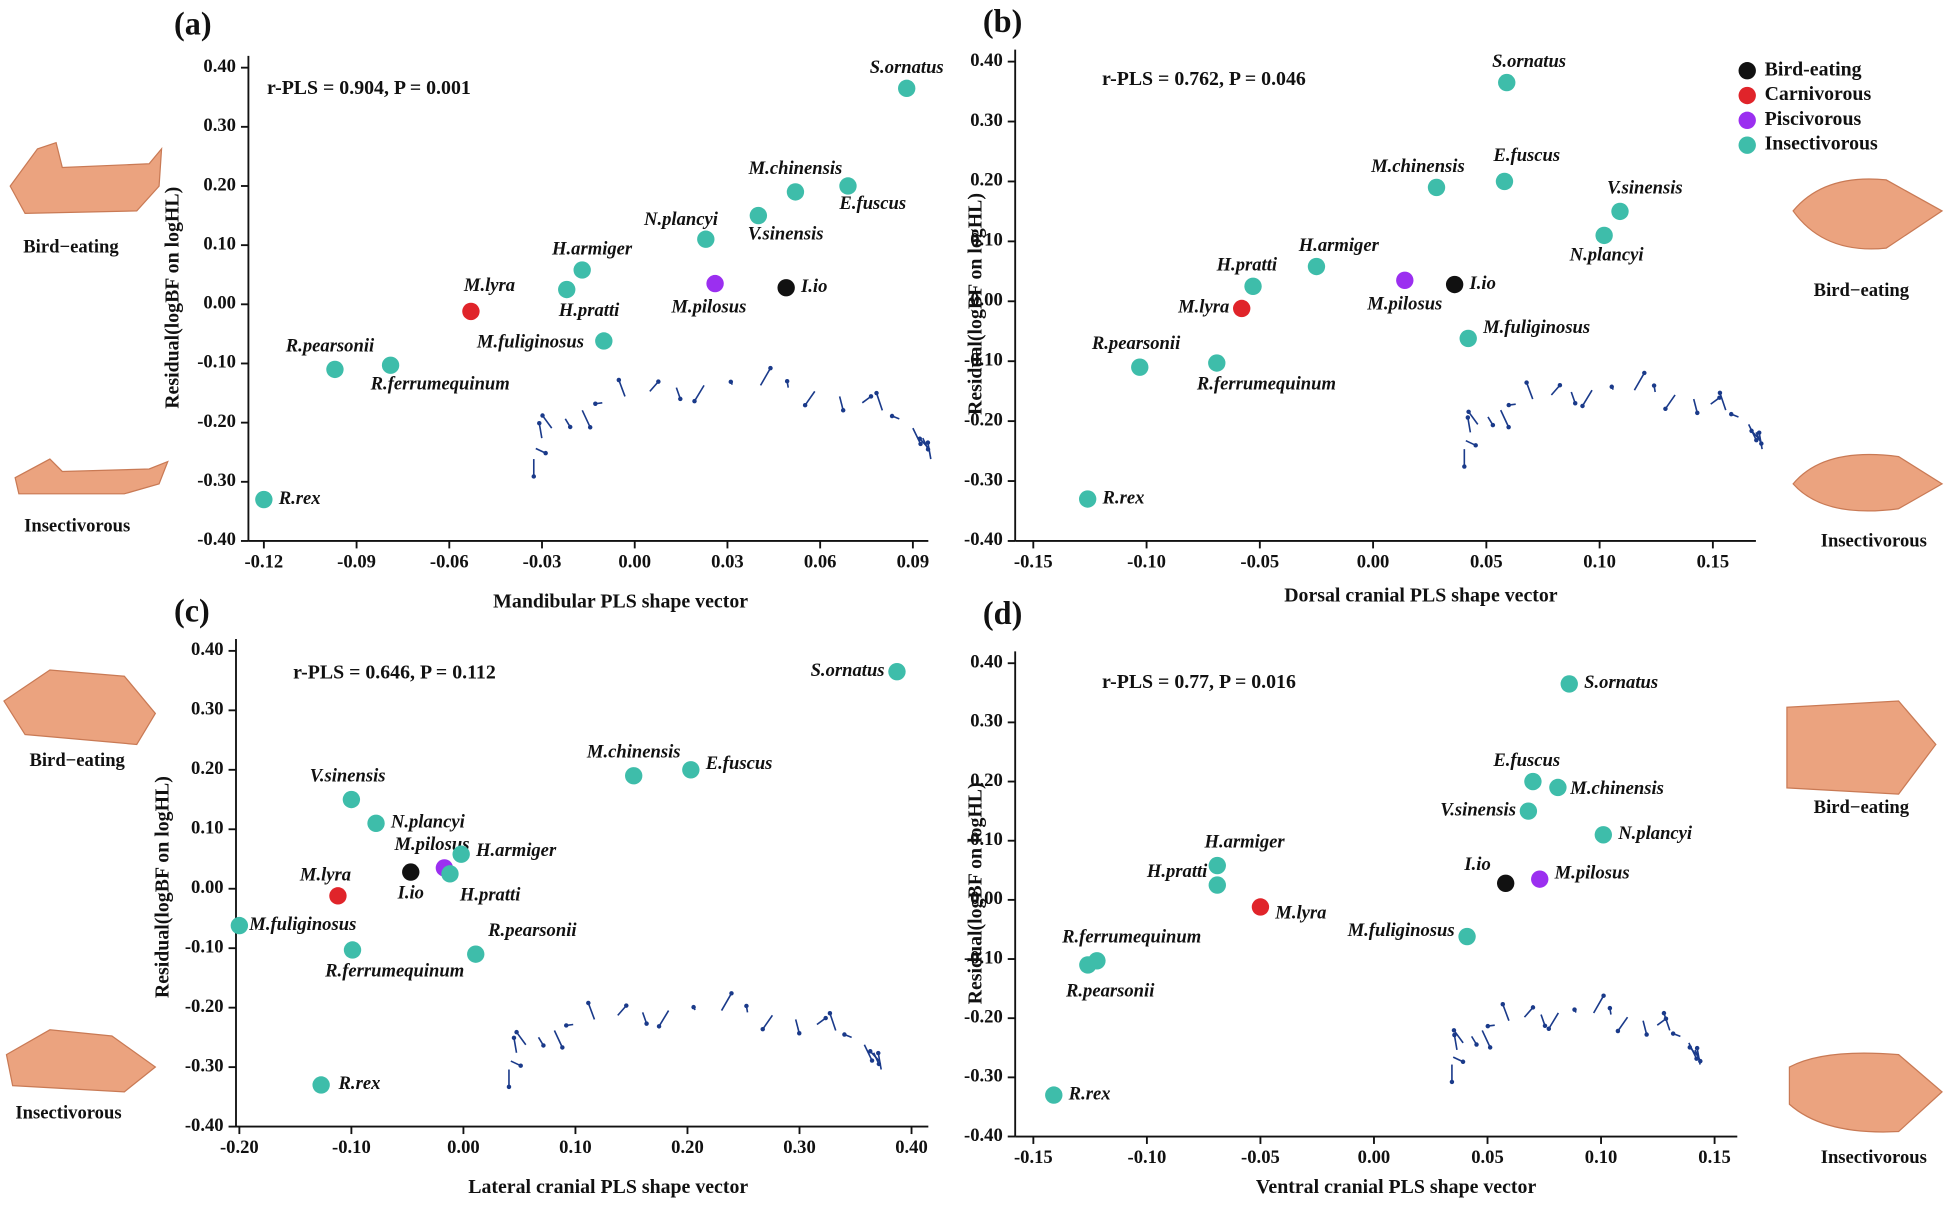 The width and height of the screenshot is (1946, 1206). What do you see at coordinates (68, 1112) in the screenshot?
I see `image-label: Insectivorous` at bounding box center [68, 1112].